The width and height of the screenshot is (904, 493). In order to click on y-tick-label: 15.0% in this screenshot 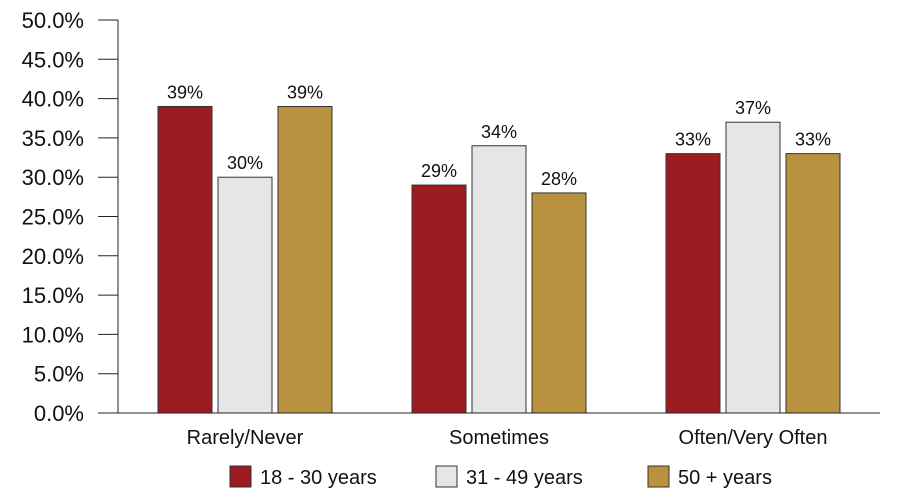, I will do `click(53, 295)`.